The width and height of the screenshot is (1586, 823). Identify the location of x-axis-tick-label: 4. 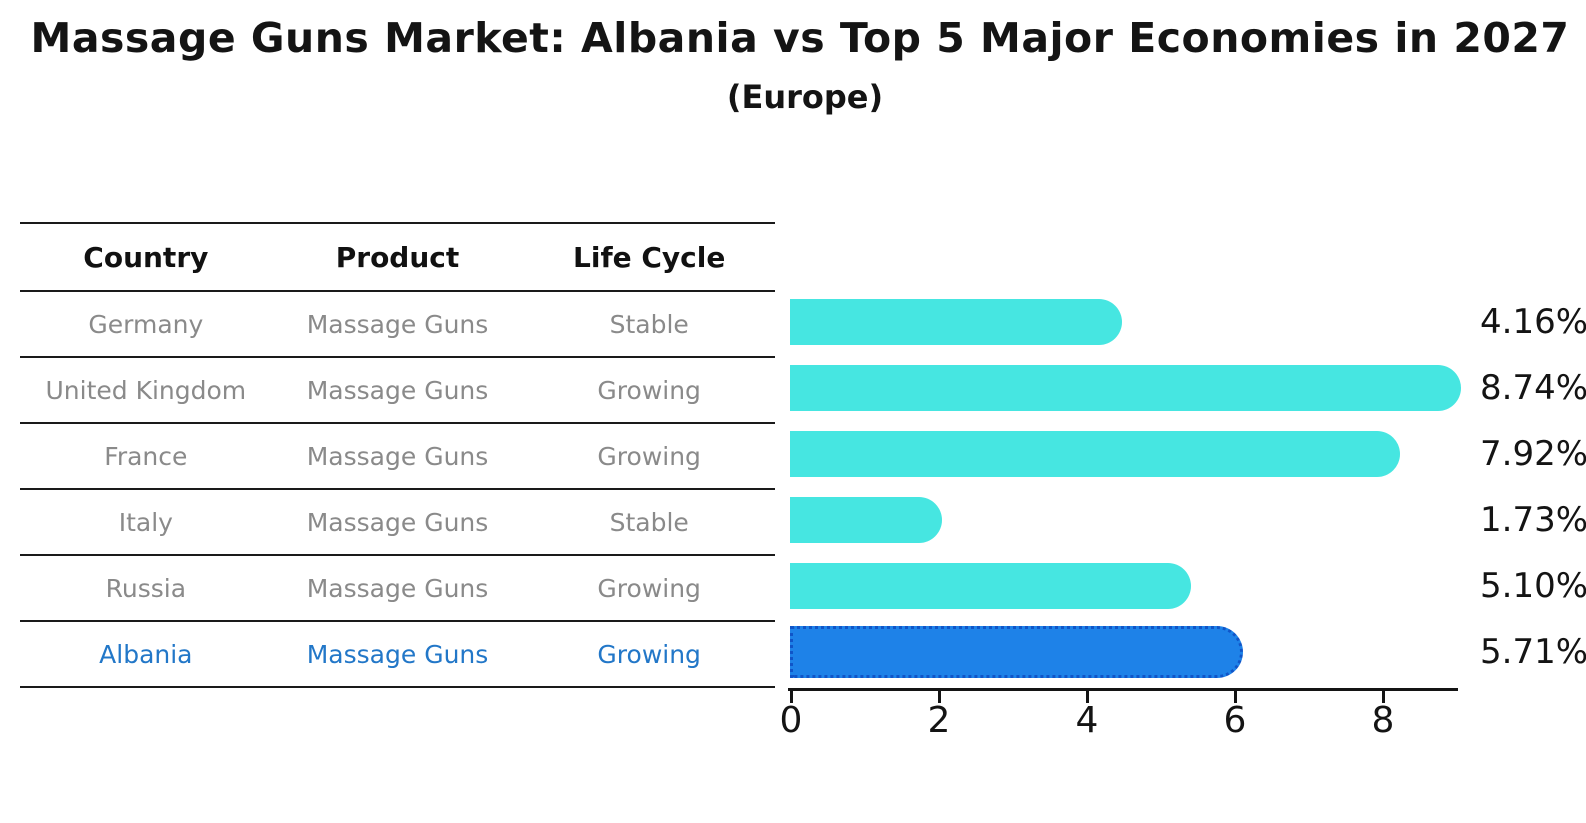
(1087, 720).